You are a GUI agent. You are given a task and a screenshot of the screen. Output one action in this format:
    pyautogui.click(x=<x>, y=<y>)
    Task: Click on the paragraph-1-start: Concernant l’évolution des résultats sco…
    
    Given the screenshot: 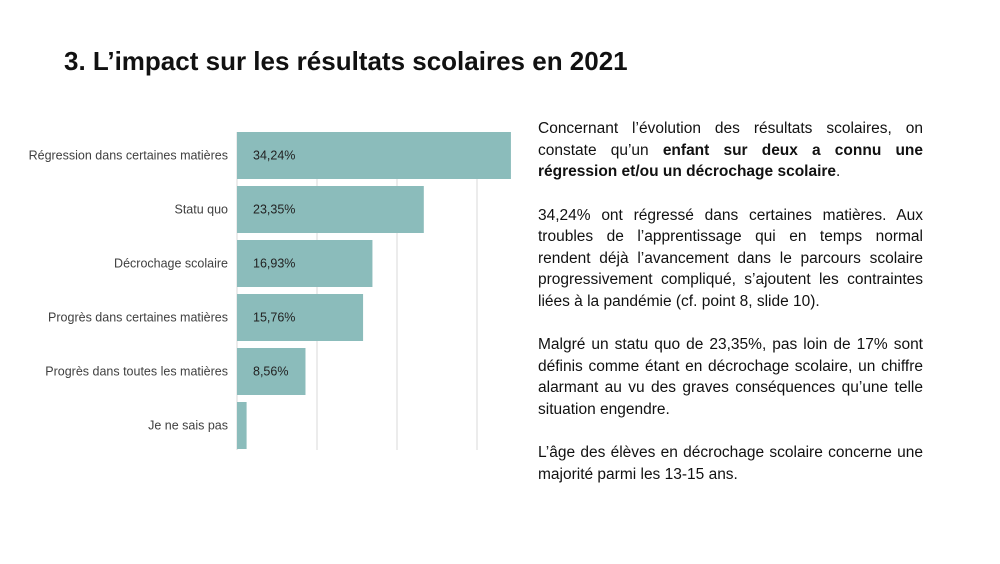 What is the action you would take?
    pyautogui.click(x=730, y=139)
    